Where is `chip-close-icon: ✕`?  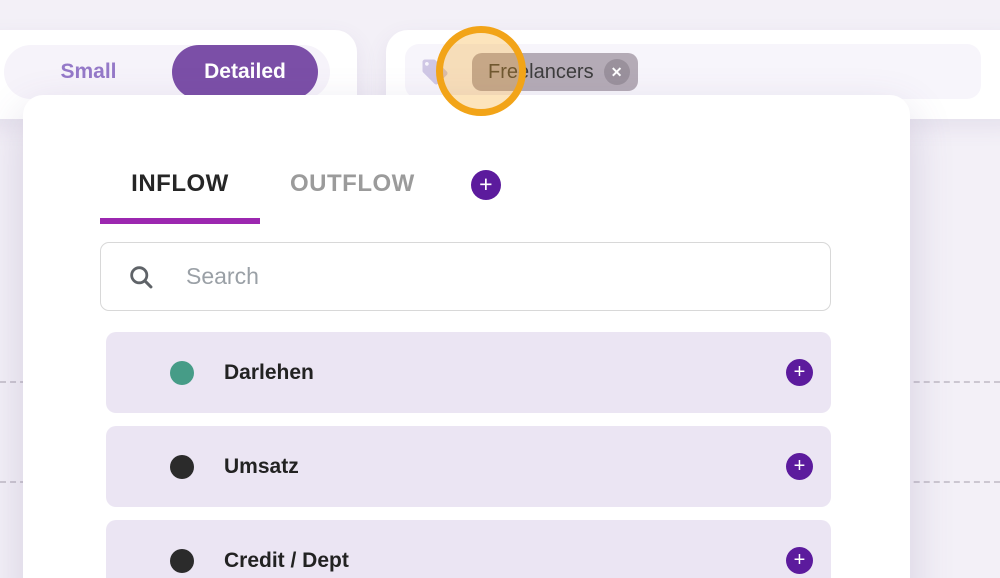 chip-close-icon: ✕ is located at coordinates (616, 72).